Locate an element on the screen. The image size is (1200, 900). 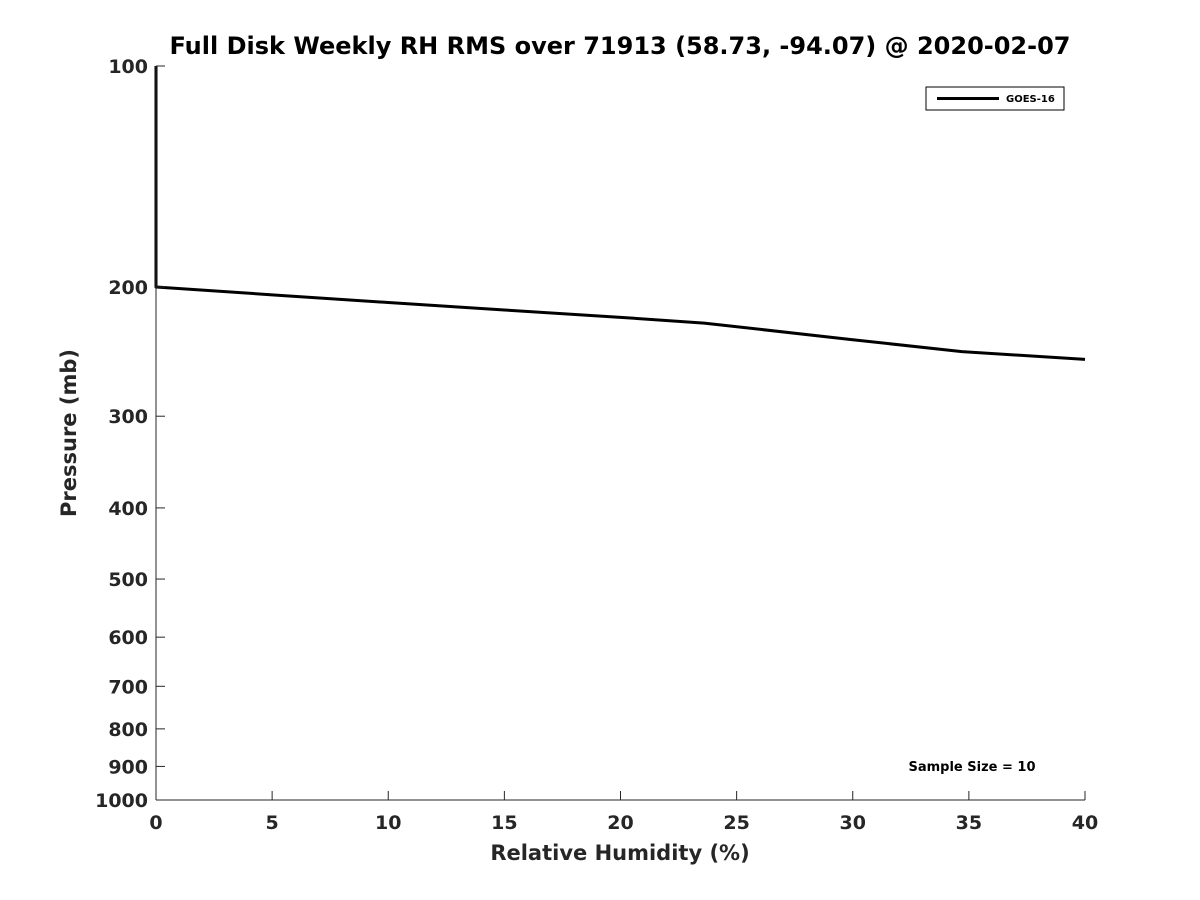
y-tick-label: 200 is located at coordinates (128, 288).